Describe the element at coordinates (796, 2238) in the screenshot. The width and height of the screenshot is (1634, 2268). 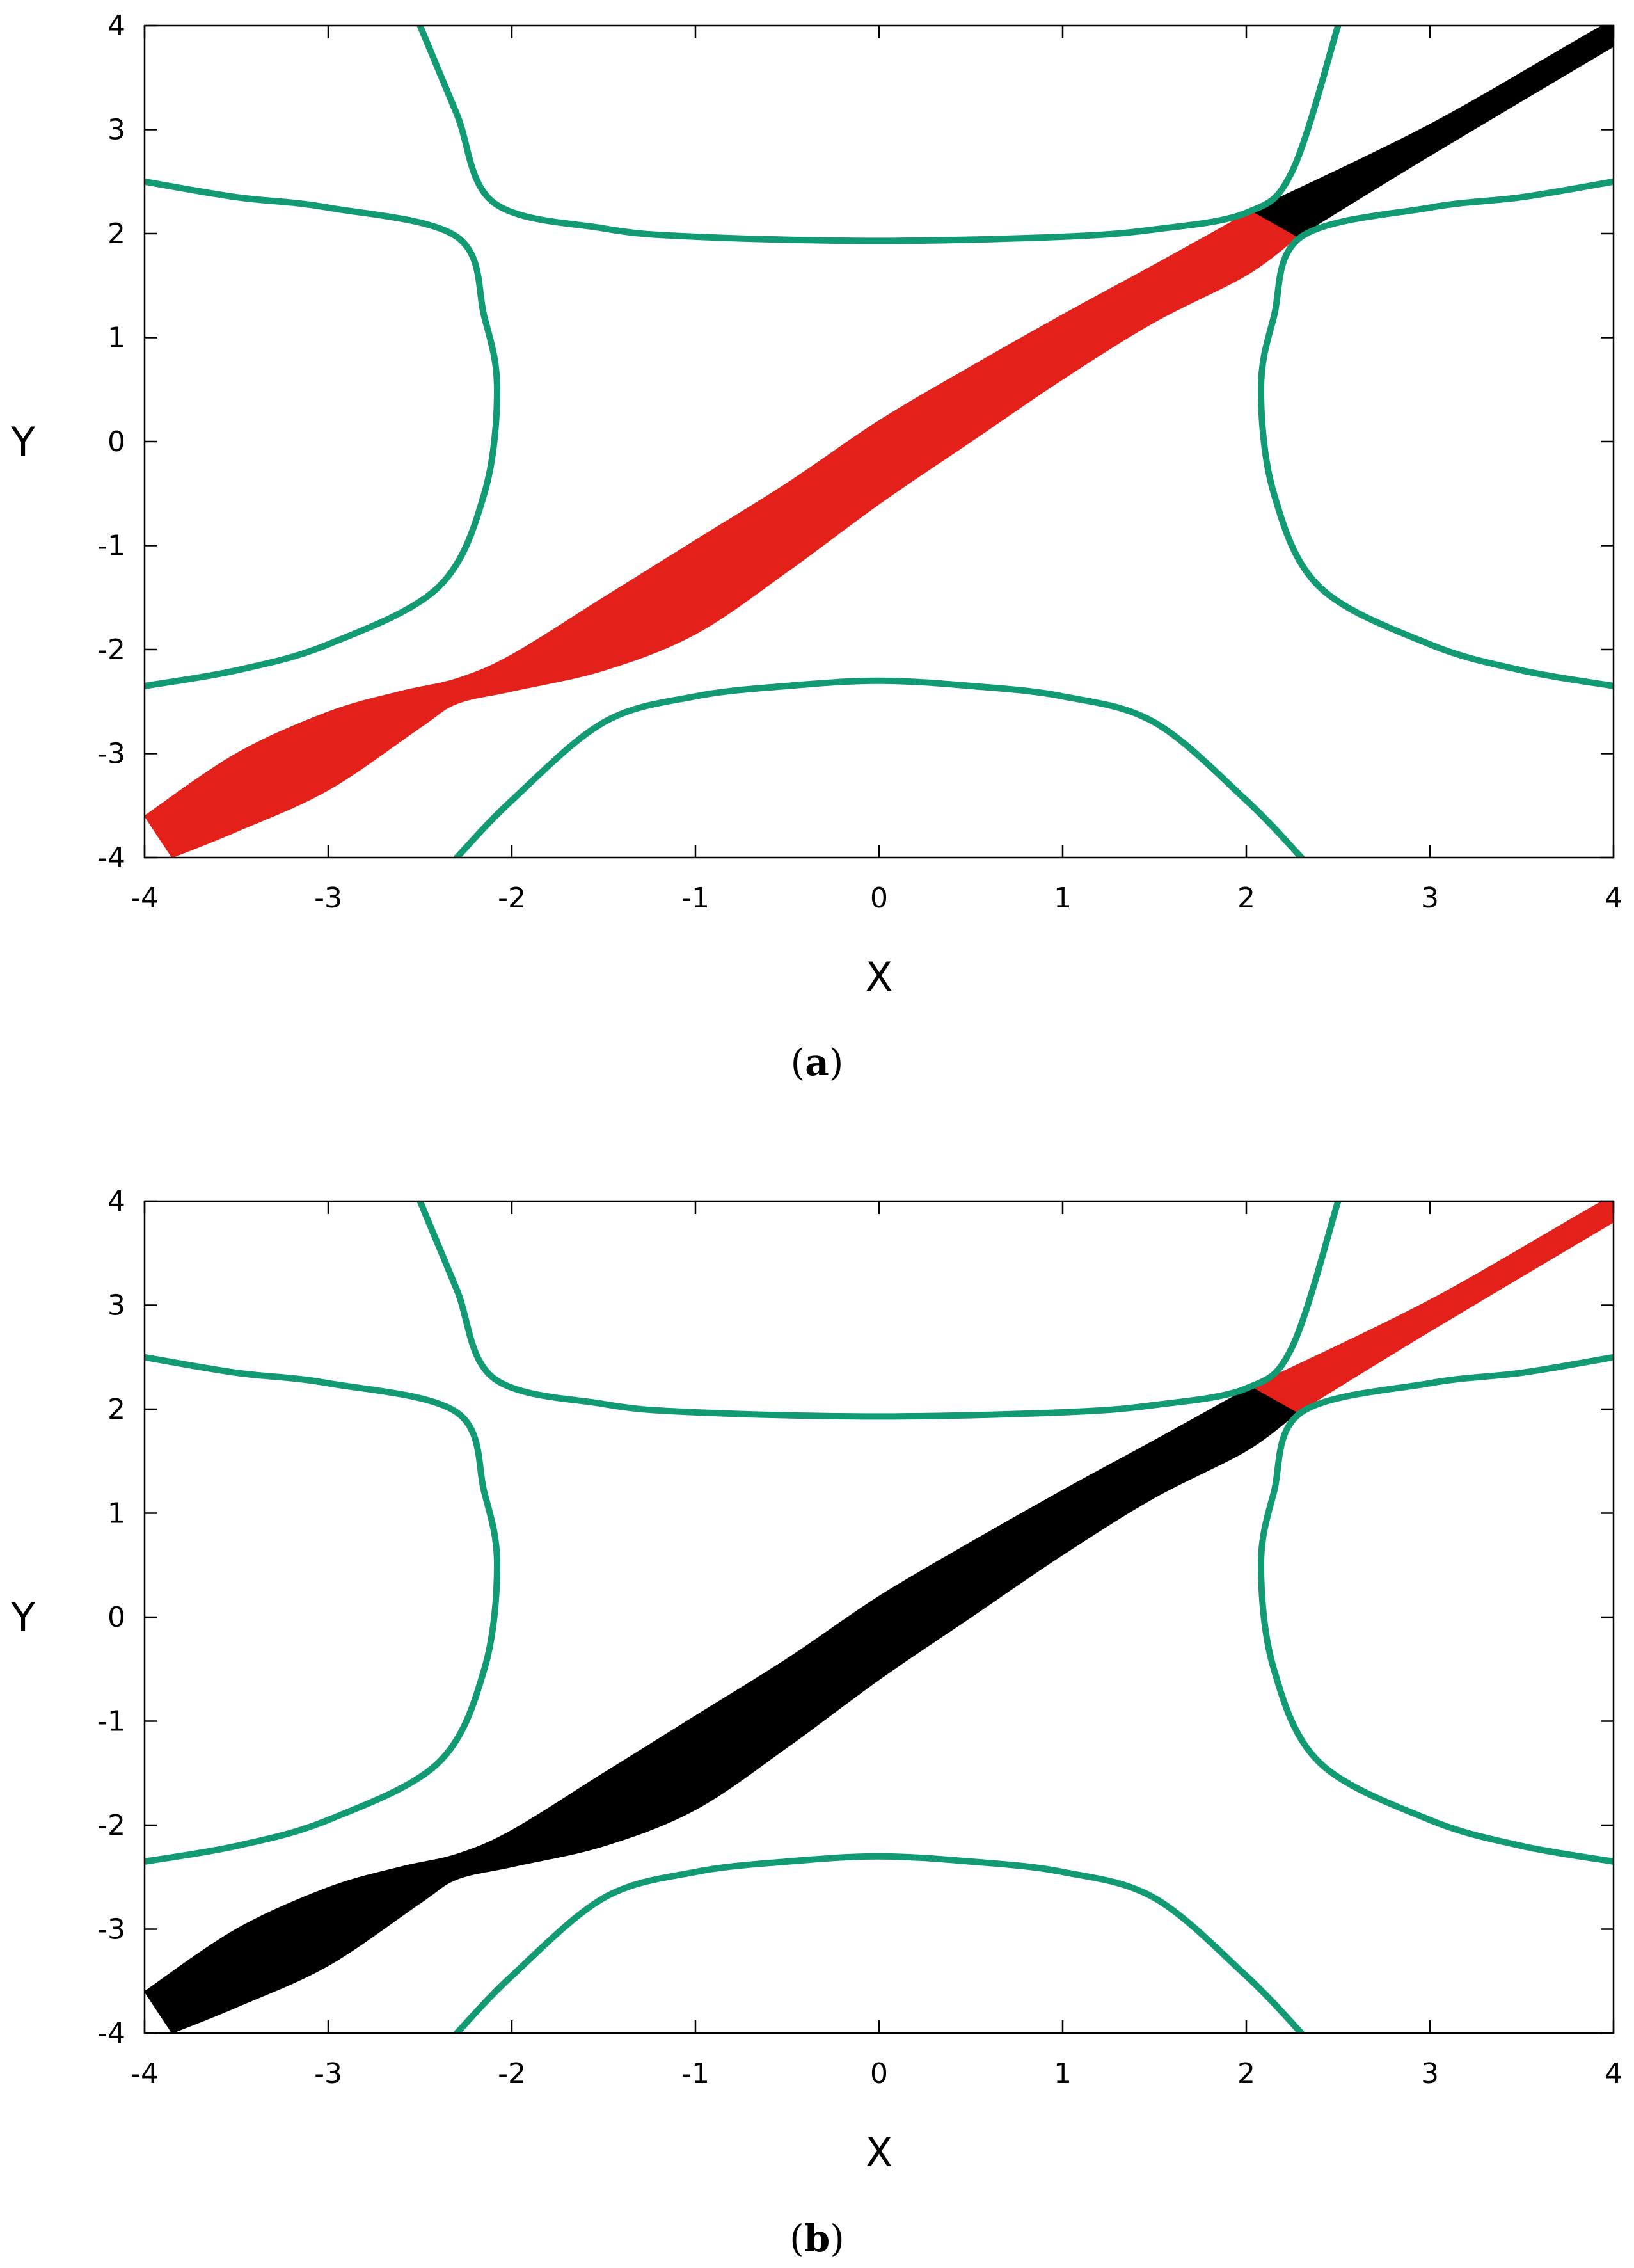
I see `caption-b-open: (` at that location.